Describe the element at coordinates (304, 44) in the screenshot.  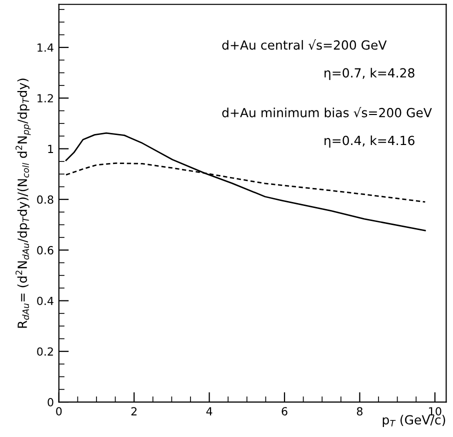
I see `annotation: d+Au central √s=200 GeV` at that location.